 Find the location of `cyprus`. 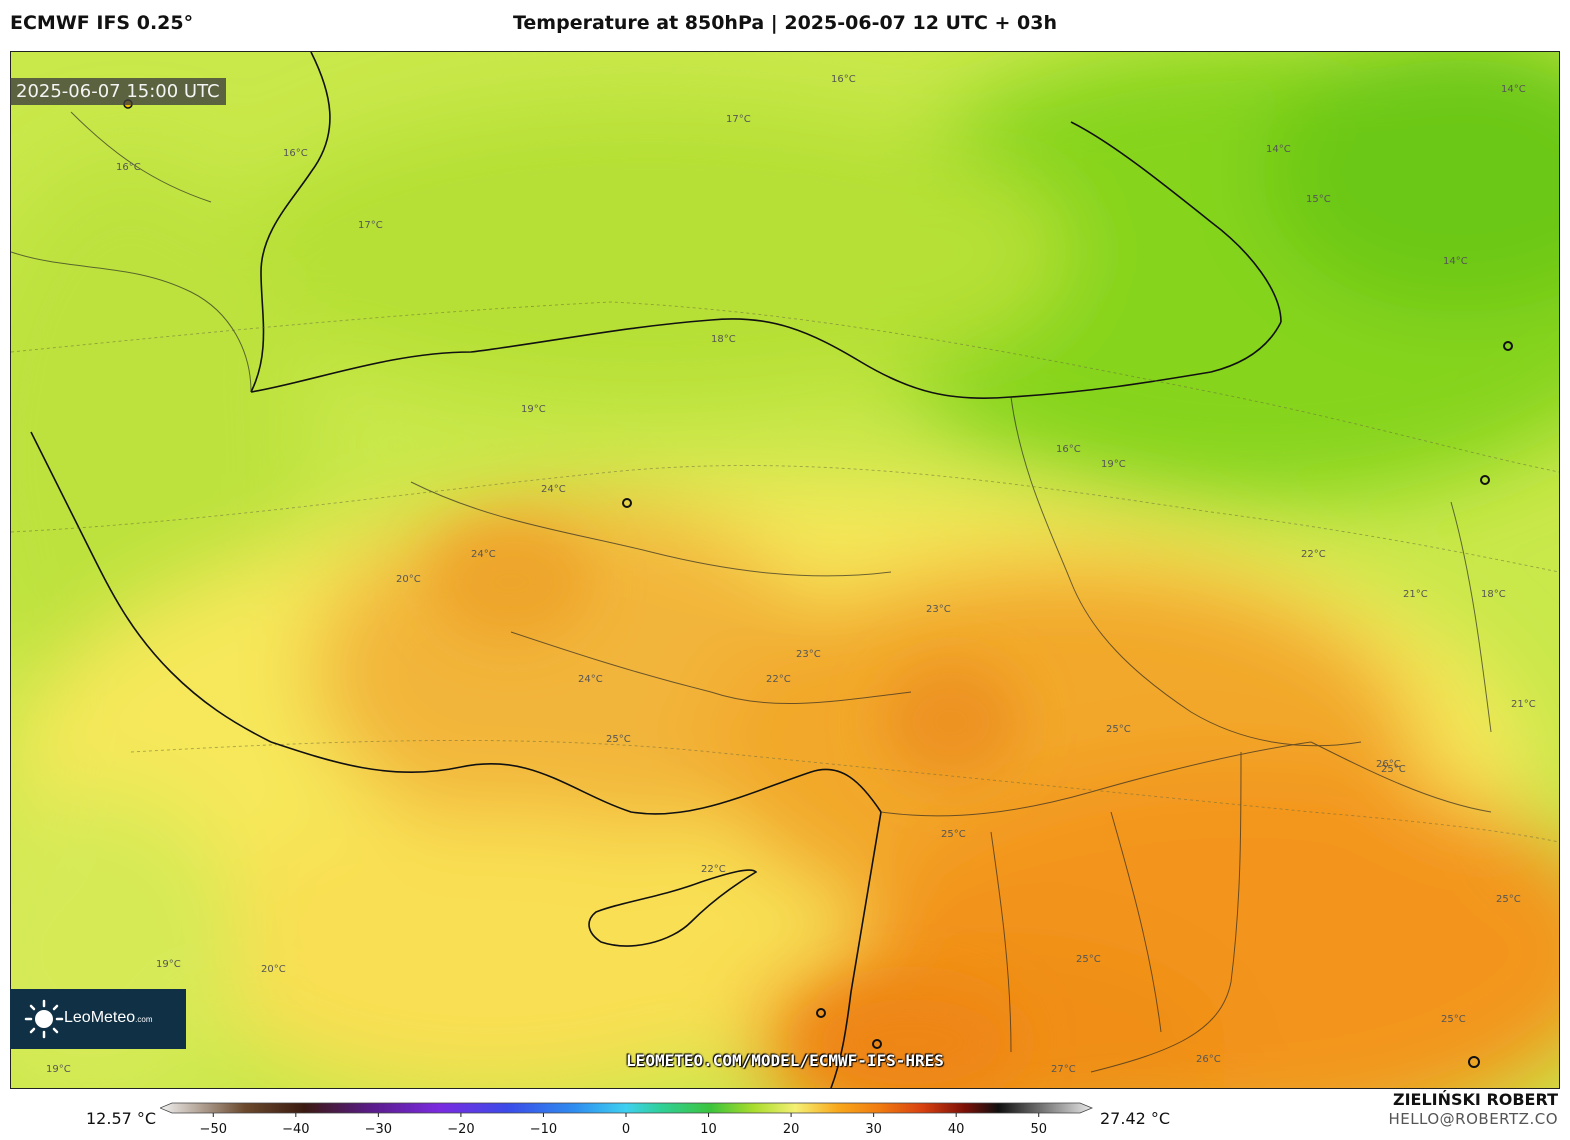

cyprus is located at coordinates (673, 908).